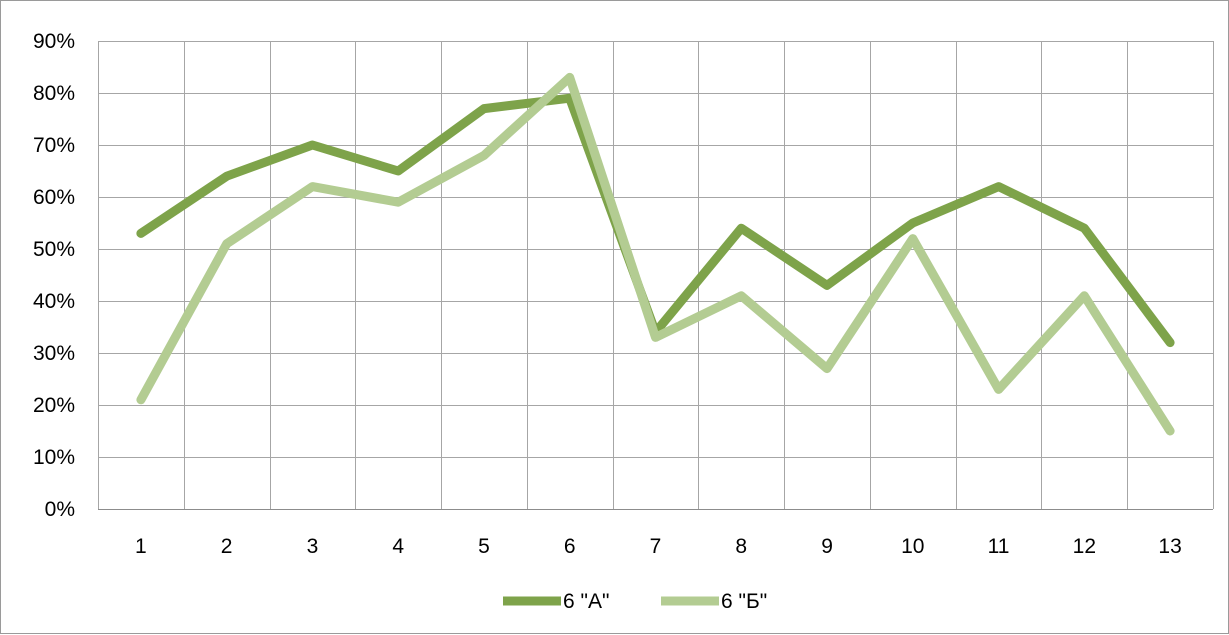  What do you see at coordinates (54, 41) in the screenshot?
I see `y-tick-label: 90%` at bounding box center [54, 41].